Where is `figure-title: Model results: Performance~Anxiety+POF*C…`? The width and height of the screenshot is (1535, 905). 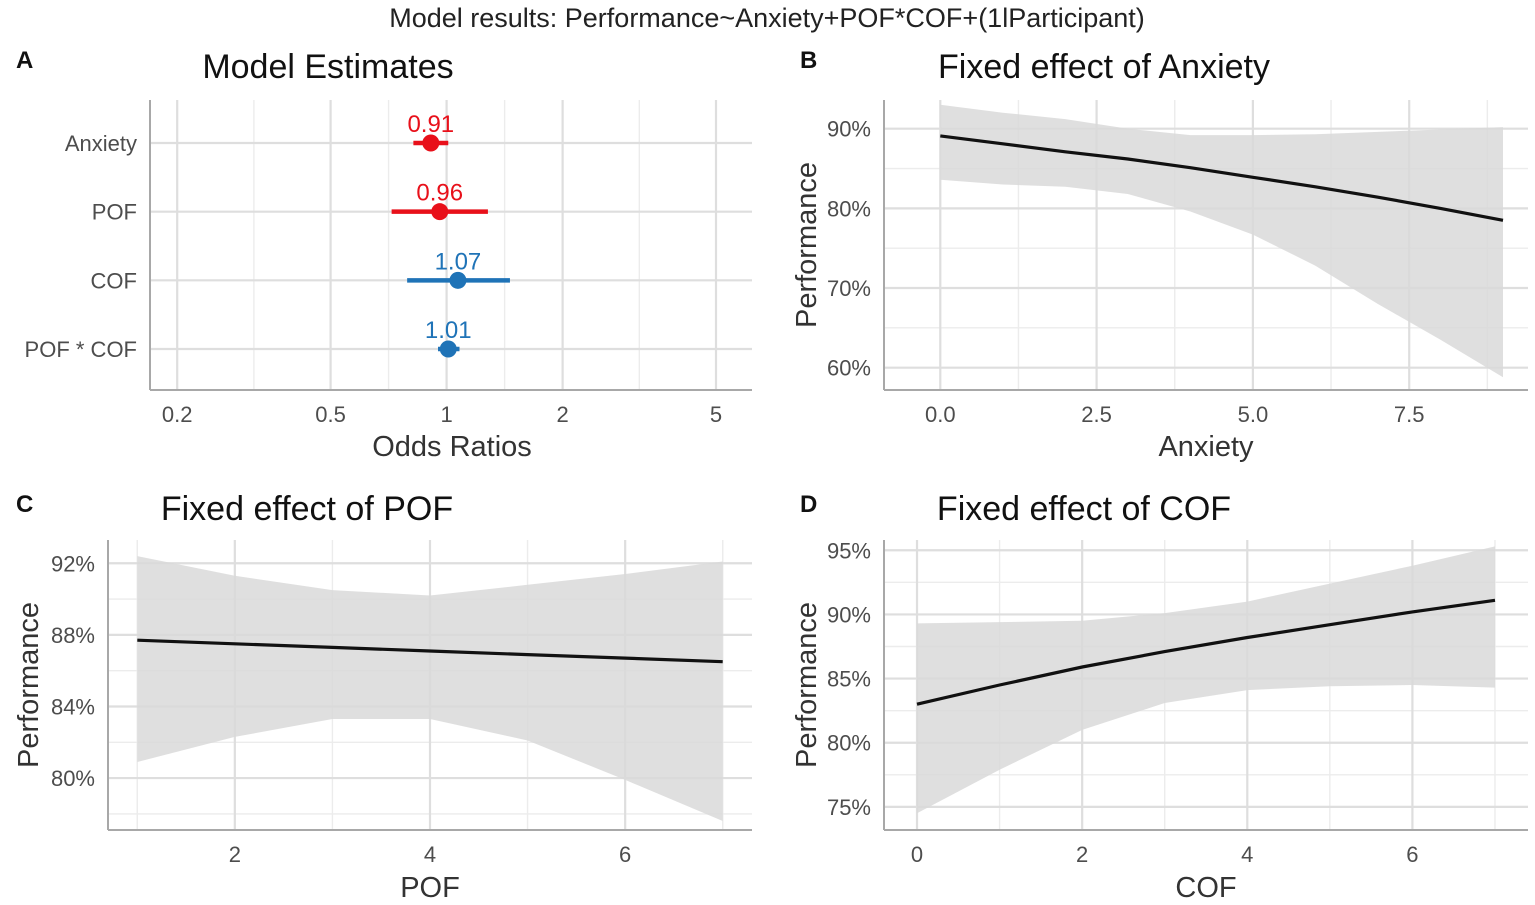 figure-title: Model results: Performance~Anxiety+POF*C… is located at coordinates (767, 18).